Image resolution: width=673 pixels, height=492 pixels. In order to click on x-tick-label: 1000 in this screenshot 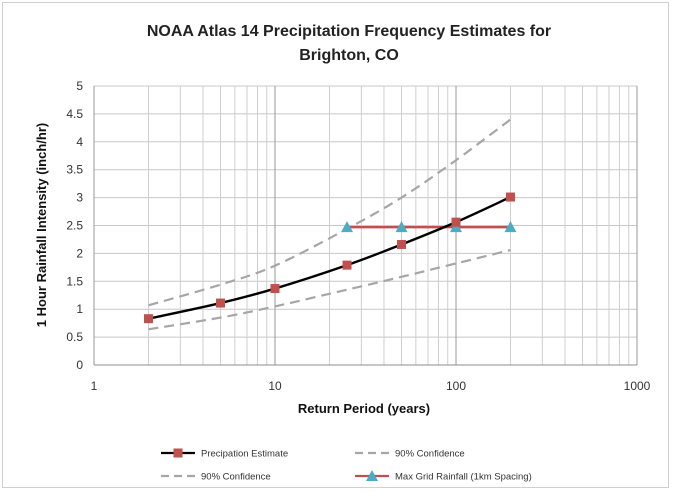, I will do `click(637, 386)`.